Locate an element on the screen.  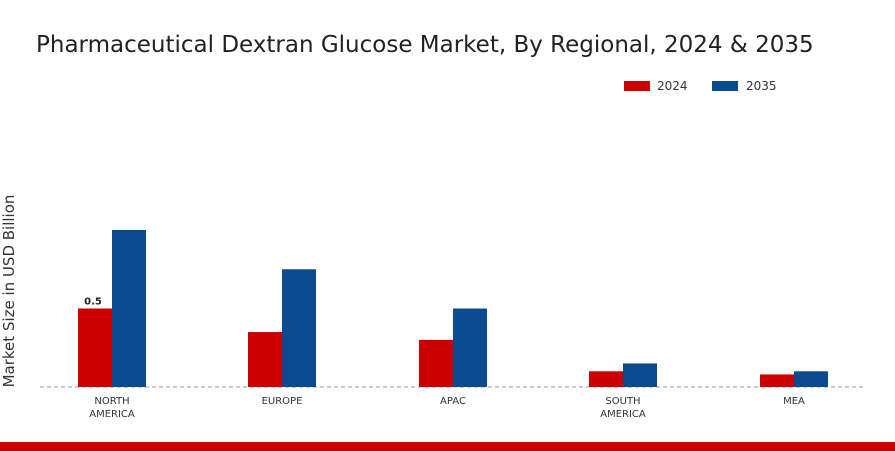
x-tick-label-line: NORTH is located at coordinates (111, 401).